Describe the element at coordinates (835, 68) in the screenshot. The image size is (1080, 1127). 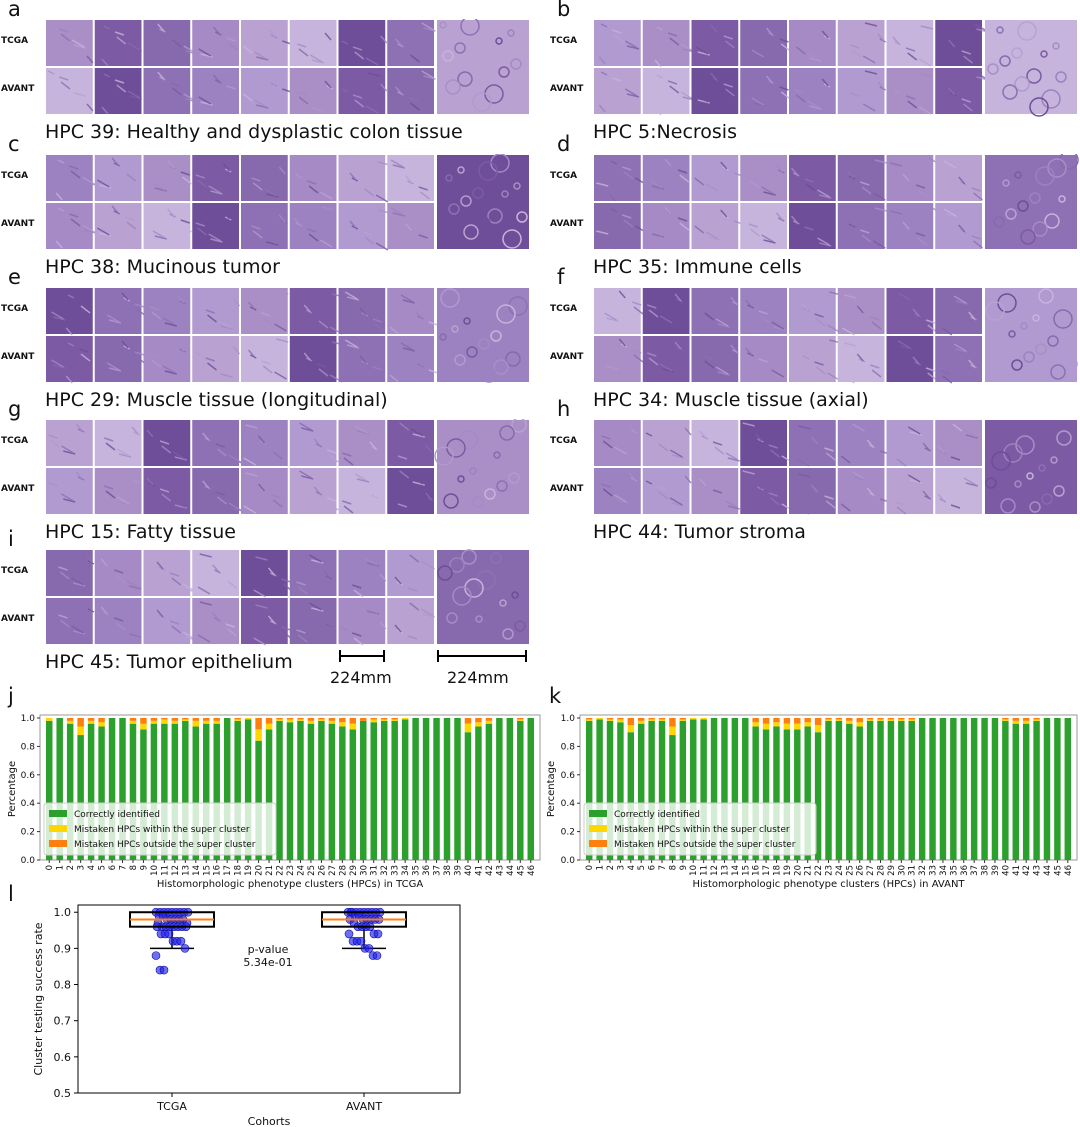
I see `tissue-grid-b` at that location.